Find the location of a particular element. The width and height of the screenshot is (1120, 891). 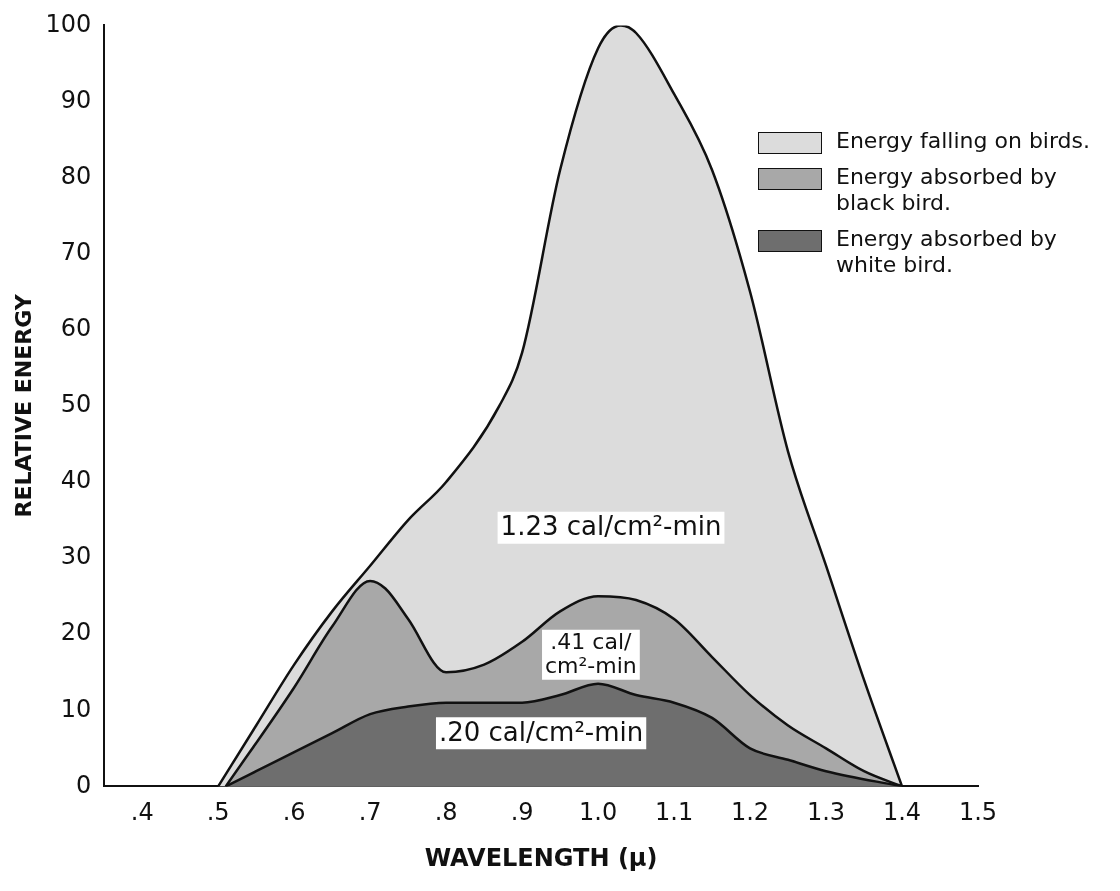

x-tick-label: .4 is located at coordinates (142, 812).